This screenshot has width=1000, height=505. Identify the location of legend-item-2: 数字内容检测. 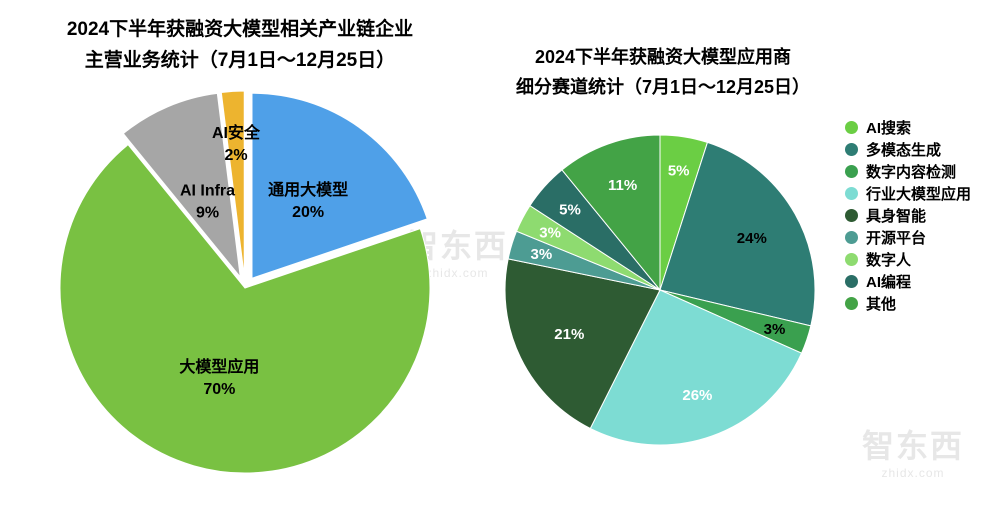
(908, 171).